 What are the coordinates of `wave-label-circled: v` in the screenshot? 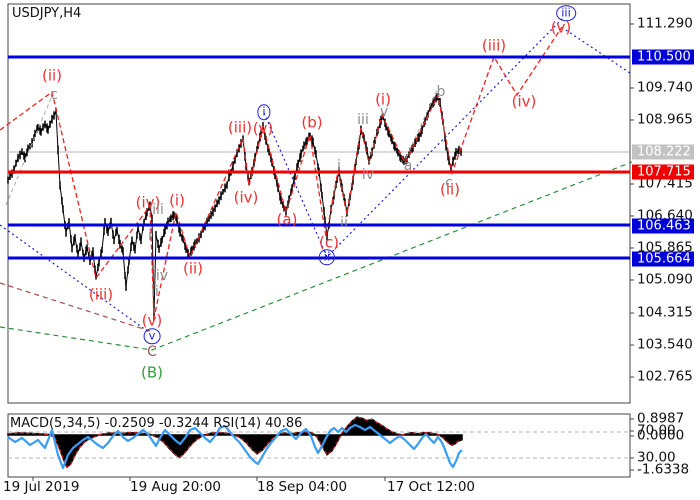 It's located at (152, 336).